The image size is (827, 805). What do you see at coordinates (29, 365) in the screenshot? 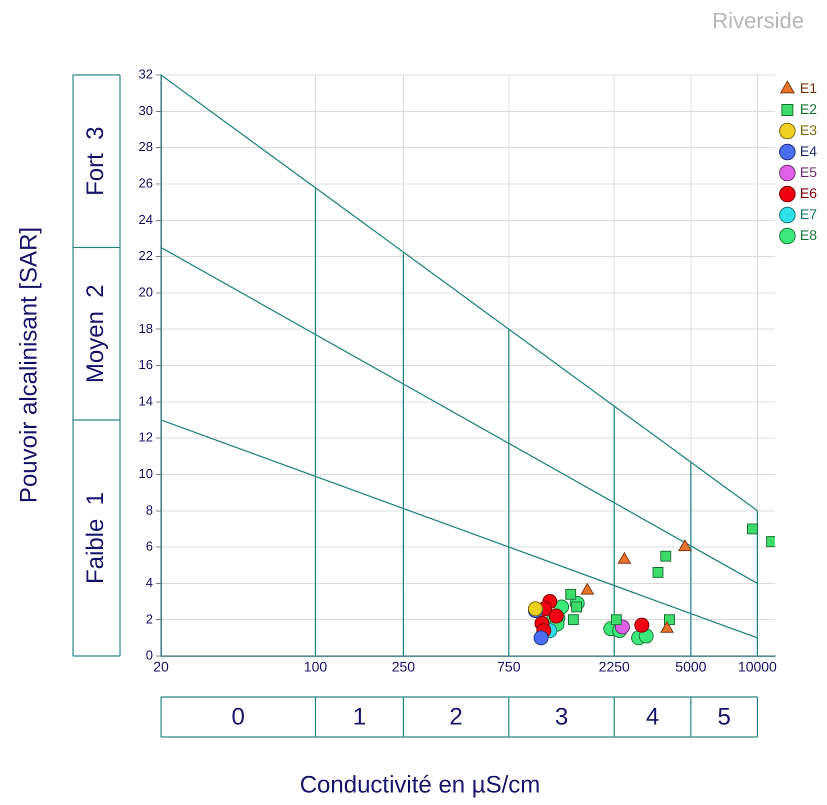
I see `y-axis-title: Pouvoir alcalinisant [SAR]` at bounding box center [29, 365].